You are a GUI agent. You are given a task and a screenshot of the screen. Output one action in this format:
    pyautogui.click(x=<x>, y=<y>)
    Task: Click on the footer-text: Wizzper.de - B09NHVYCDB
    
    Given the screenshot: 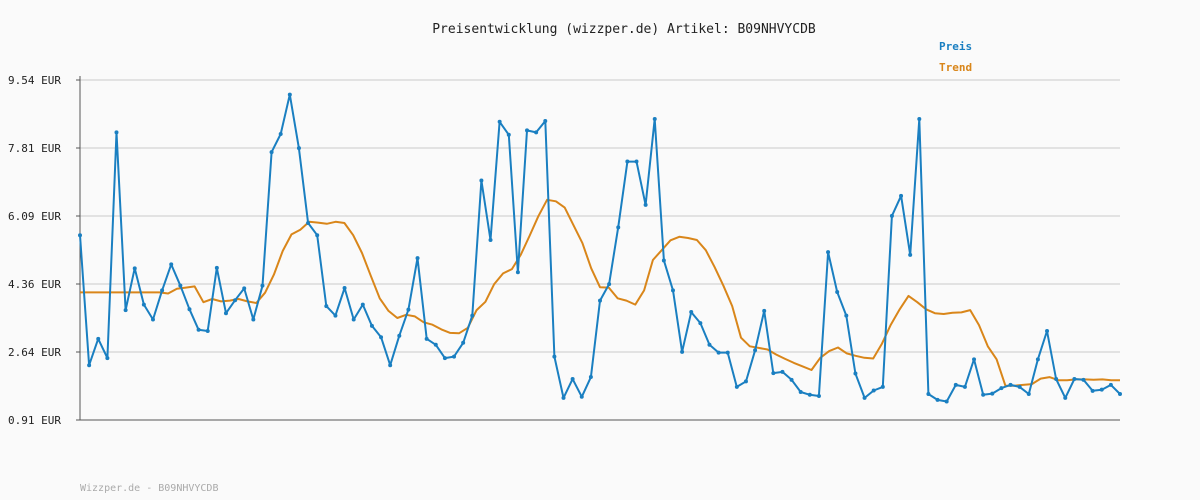 What is the action you would take?
    pyautogui.click(x=149, y=488)
    